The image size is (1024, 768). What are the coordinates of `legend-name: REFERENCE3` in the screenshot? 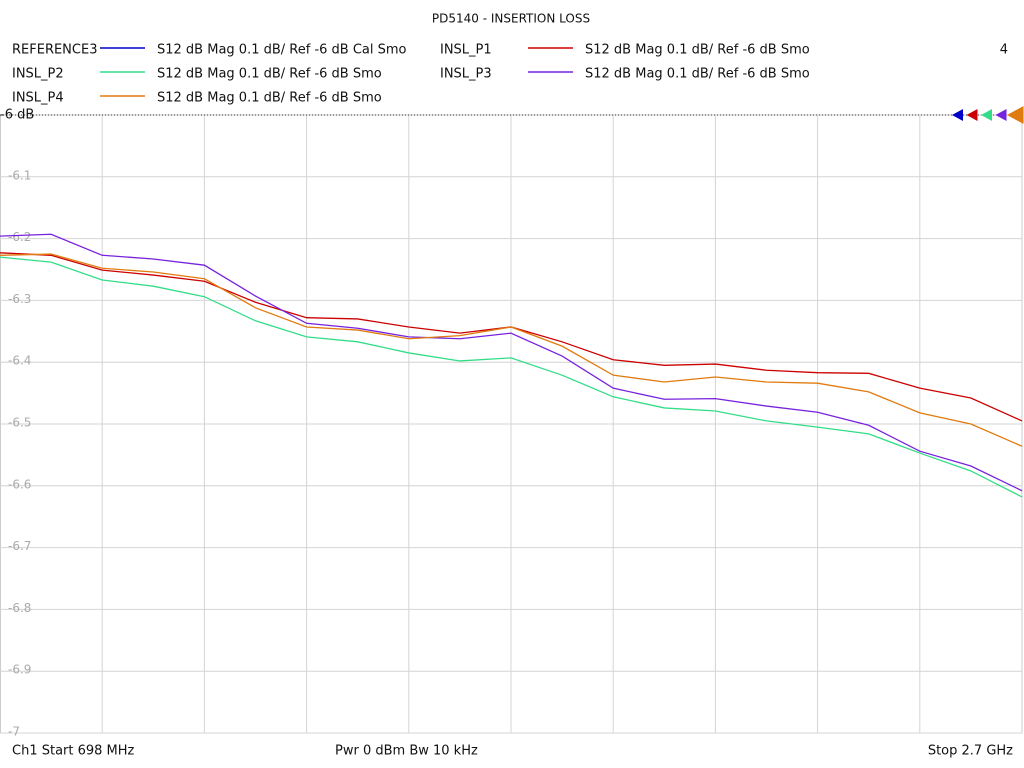 It's located at (54, 50).